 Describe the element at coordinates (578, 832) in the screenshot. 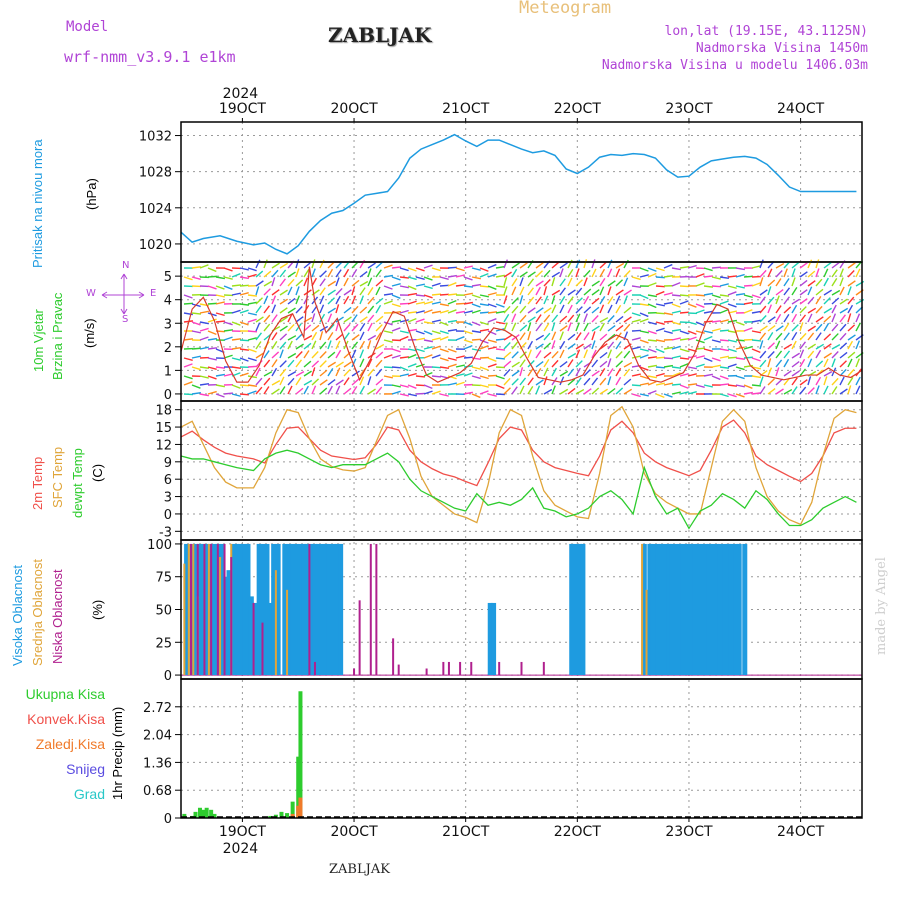

I see `bottom-day-label-3: 22OCT` at that location.